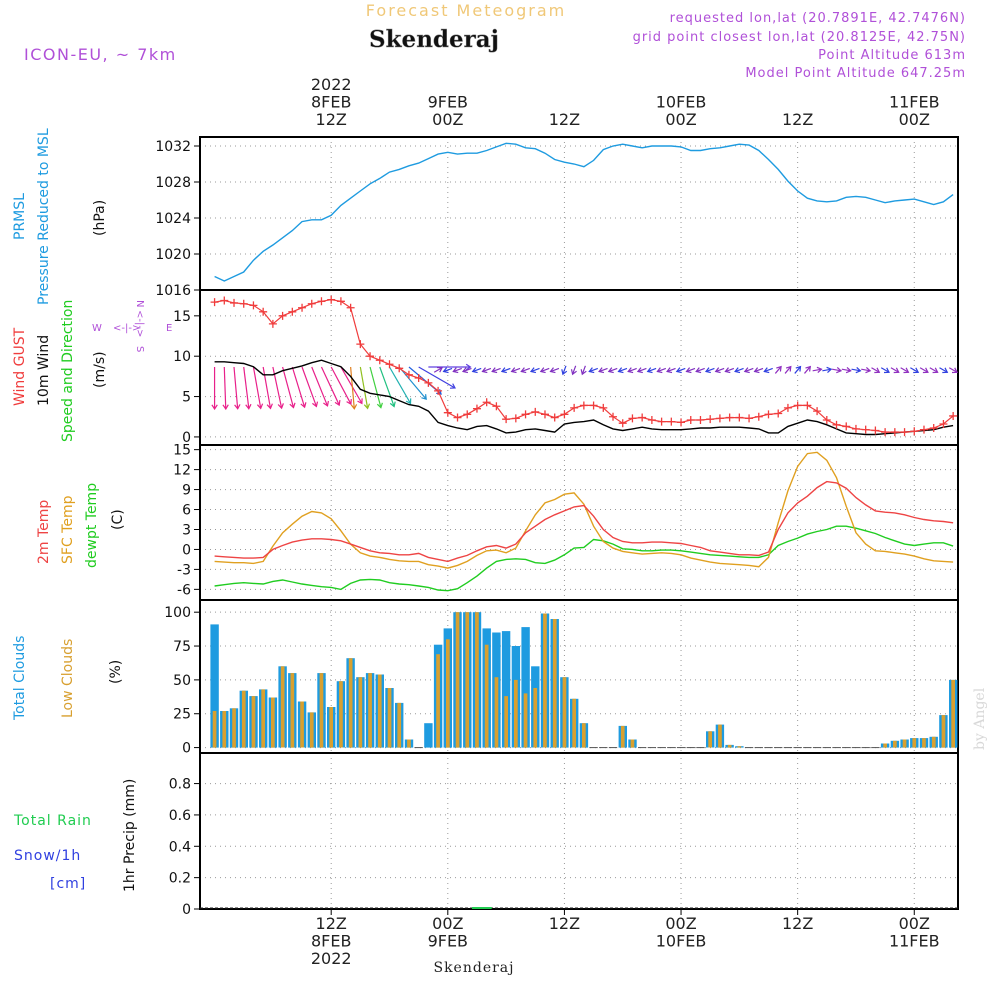 The height and width of the screenshot is (1000, 1000). Describe the element at coordinates (44, 370) in the screenshot. I see `wind-10m-label: 10m Wind` at that location.